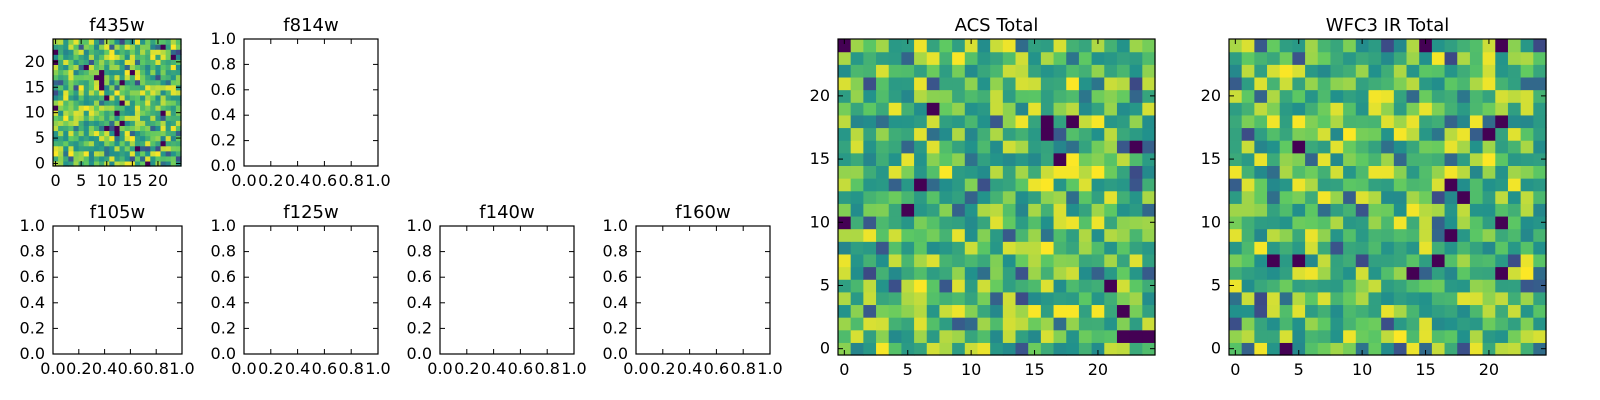  I want to click on f125w-x-tick-label: 0.6, so click(324, 368).